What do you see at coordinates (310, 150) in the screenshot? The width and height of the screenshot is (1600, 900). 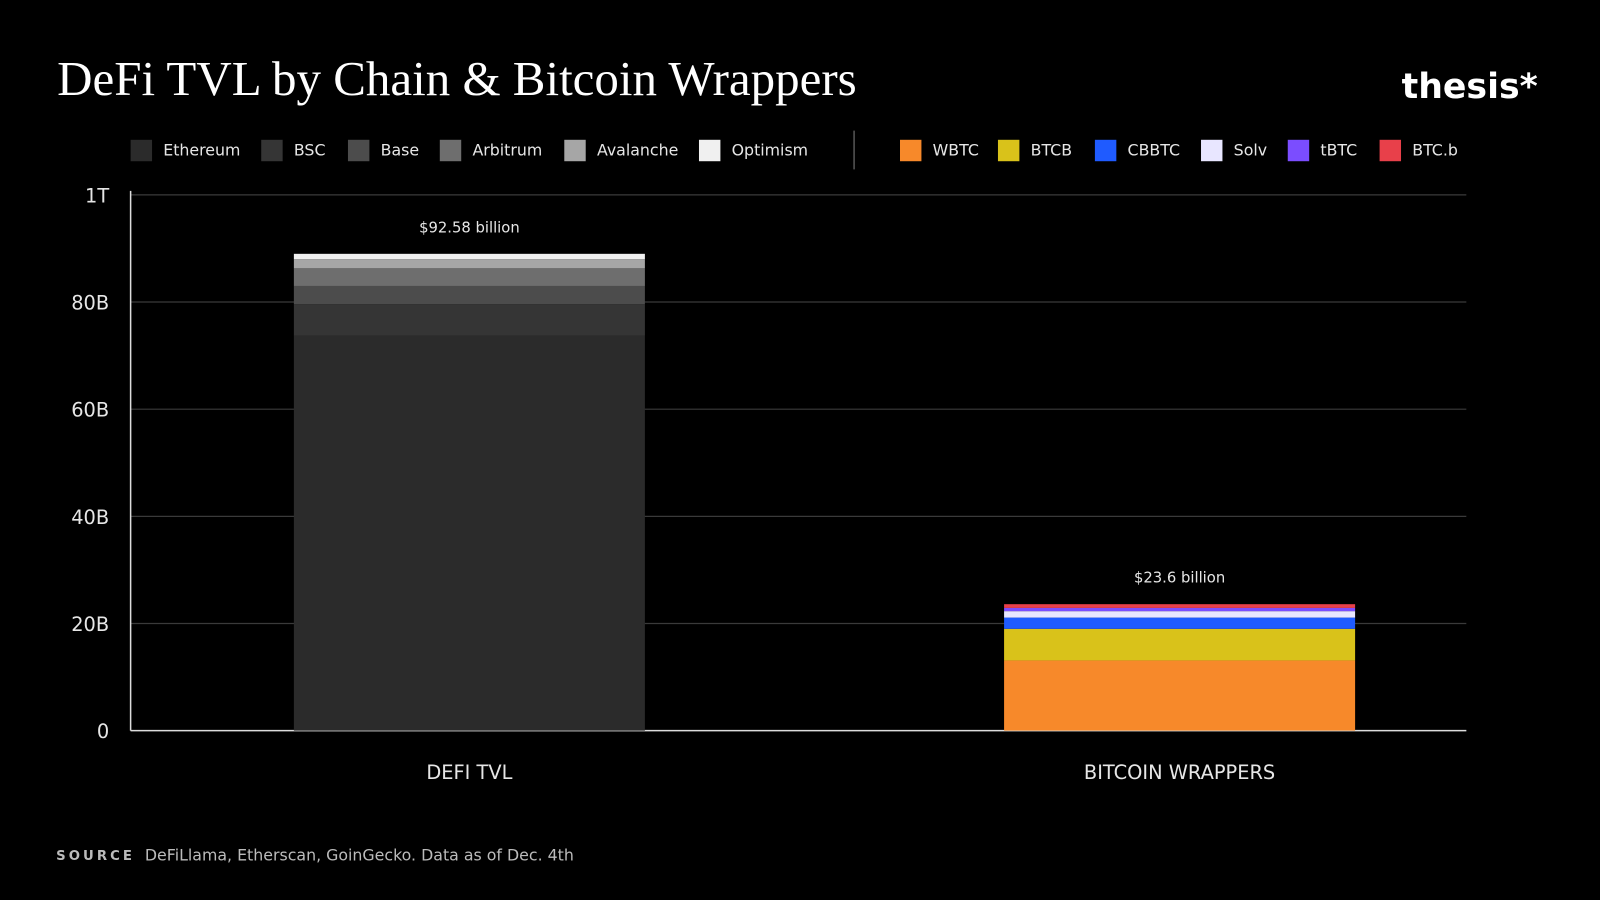 I see `legend-label: BSC` at bounding box center [310, 150].